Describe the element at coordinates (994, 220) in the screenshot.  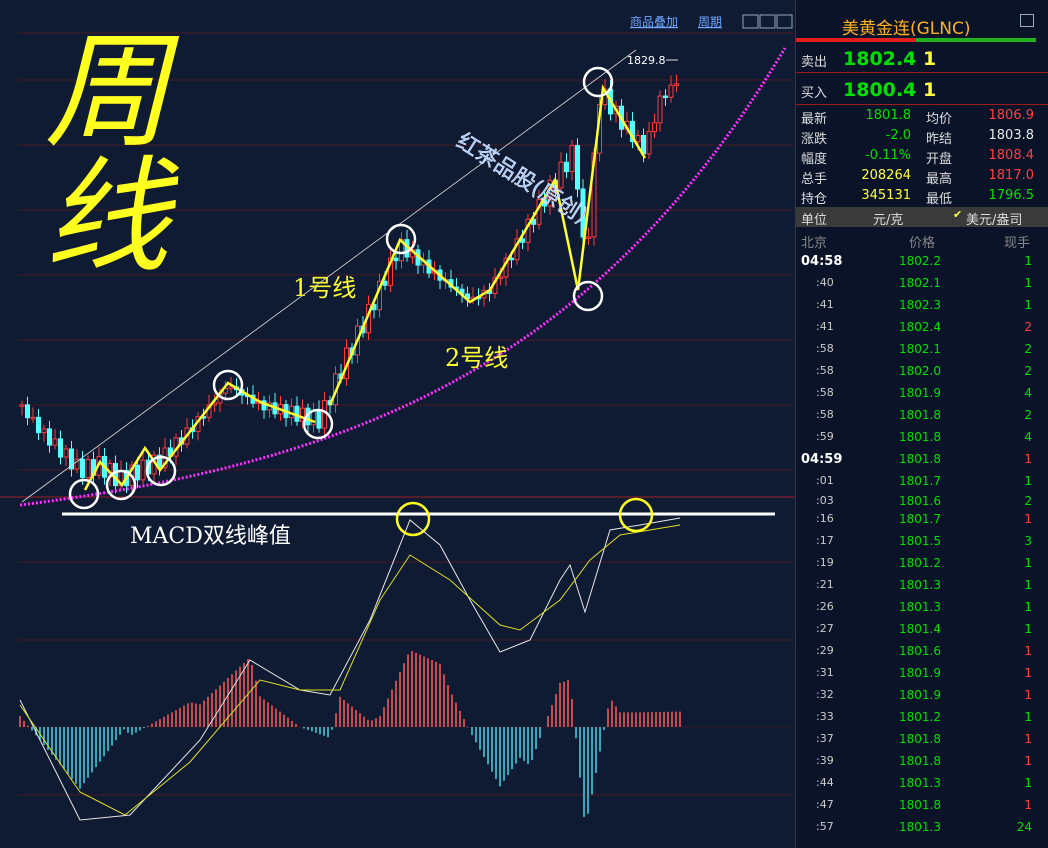
I see `unit-usd: 美元/盎司` at that location.